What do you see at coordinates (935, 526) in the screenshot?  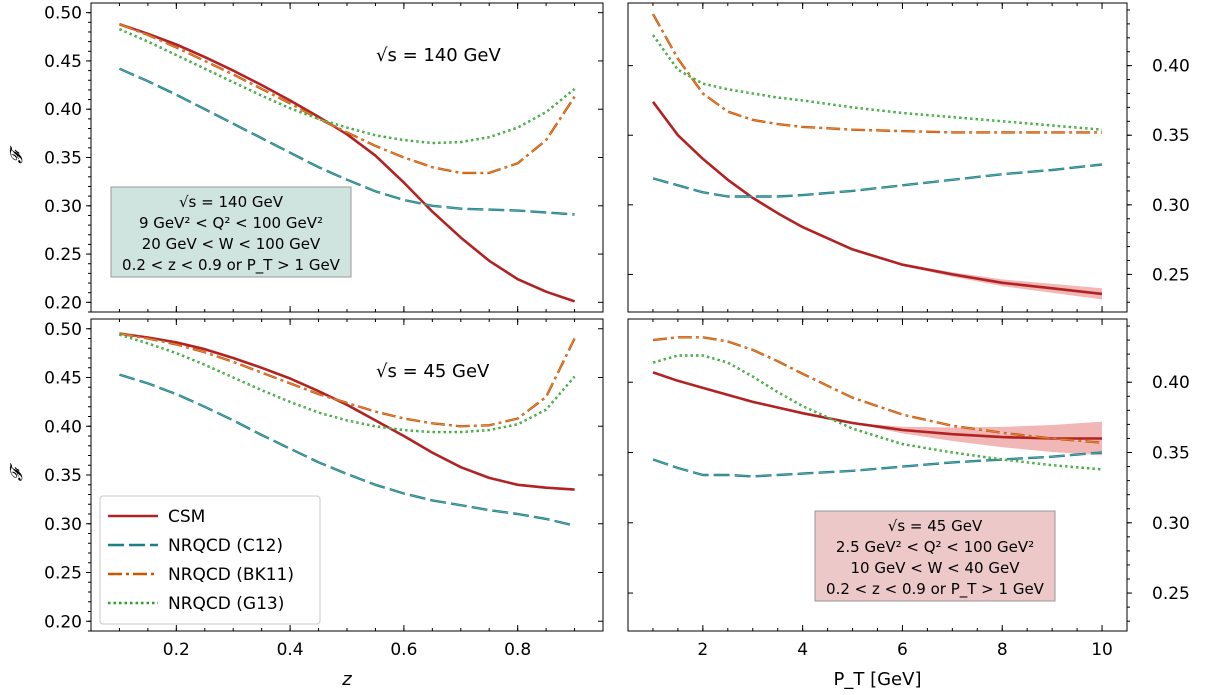 I see `info-box-line: √s = 45 GeV` at bounding box center [935, 526].